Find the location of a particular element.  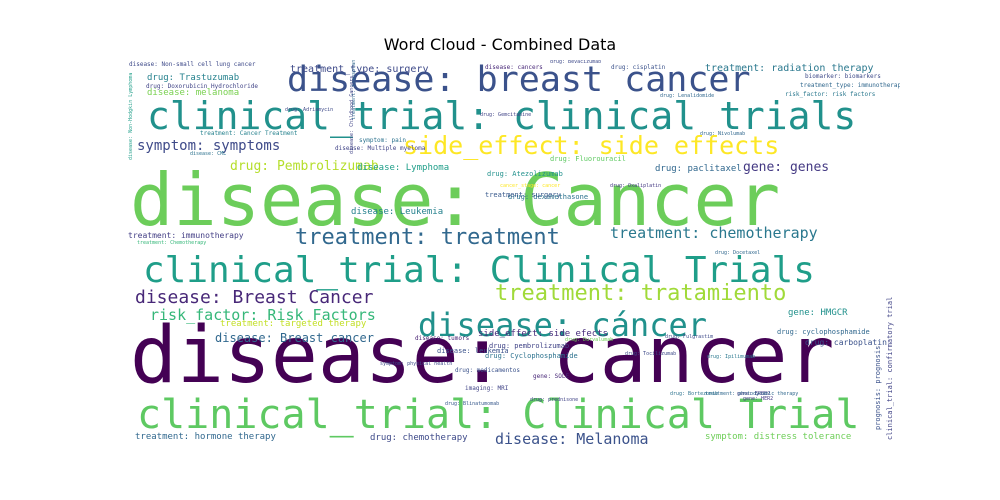

word-cloud-term: drug: Bevacizumab is located at coordinates (575, 62).